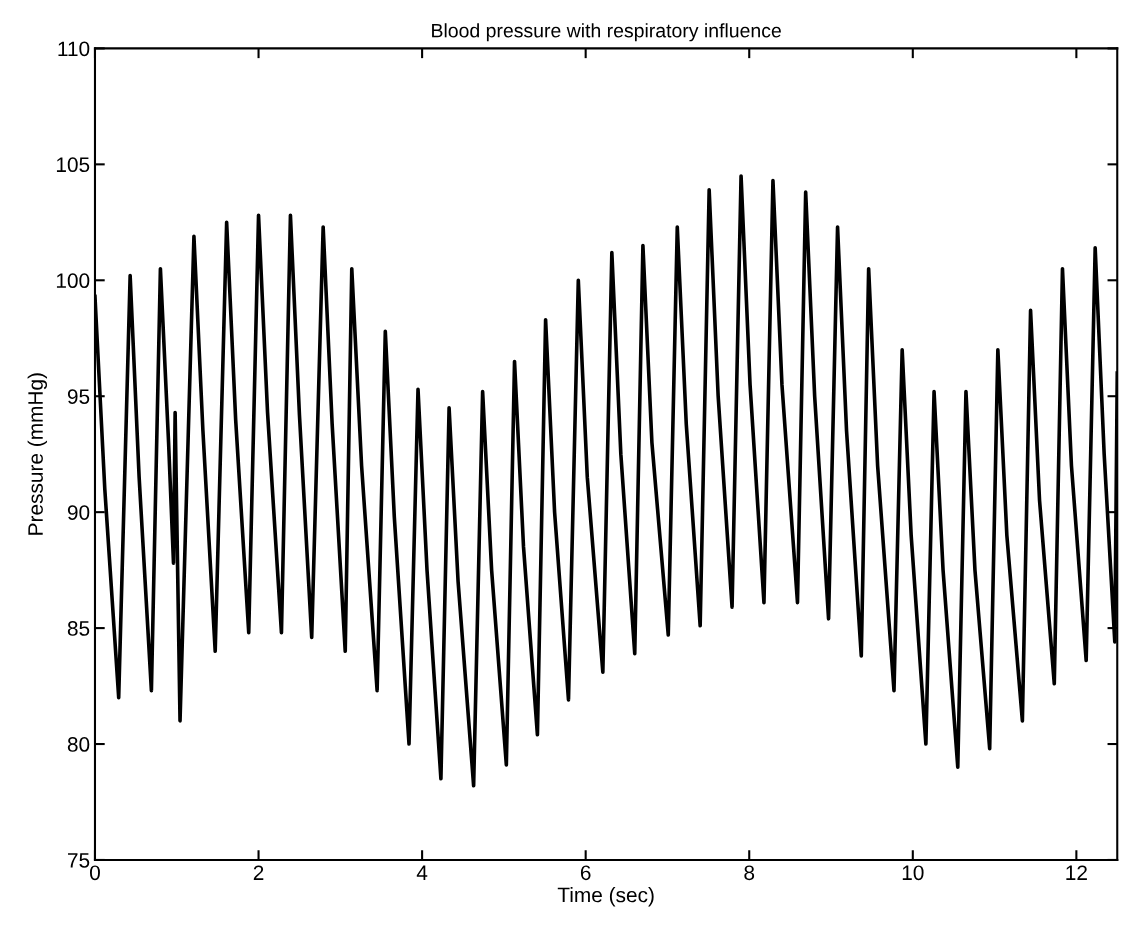 This screenshot has height=931, width=1124. What do you see at coordinates (78, 512) in the screenshot?
I see `y-tick-label: 90` at bounding box center [78, 512].